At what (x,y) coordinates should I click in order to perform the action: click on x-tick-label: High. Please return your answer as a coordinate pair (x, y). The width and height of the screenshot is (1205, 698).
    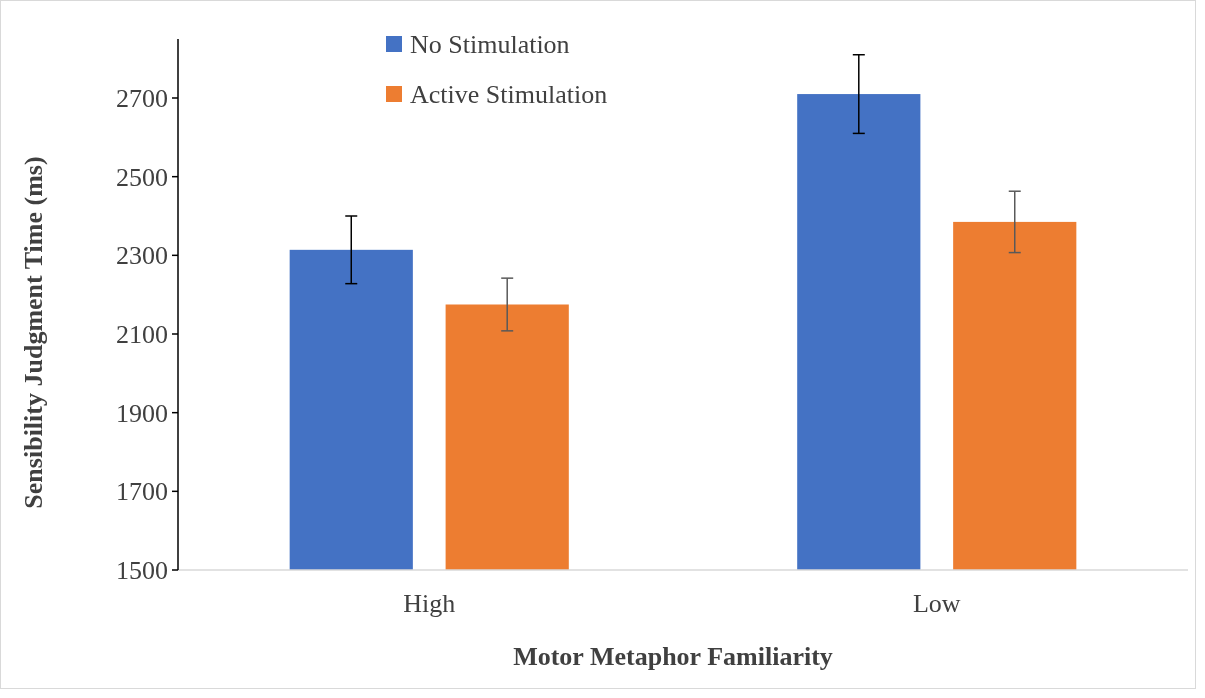
    Looking at the image, I should click on (429, 603).